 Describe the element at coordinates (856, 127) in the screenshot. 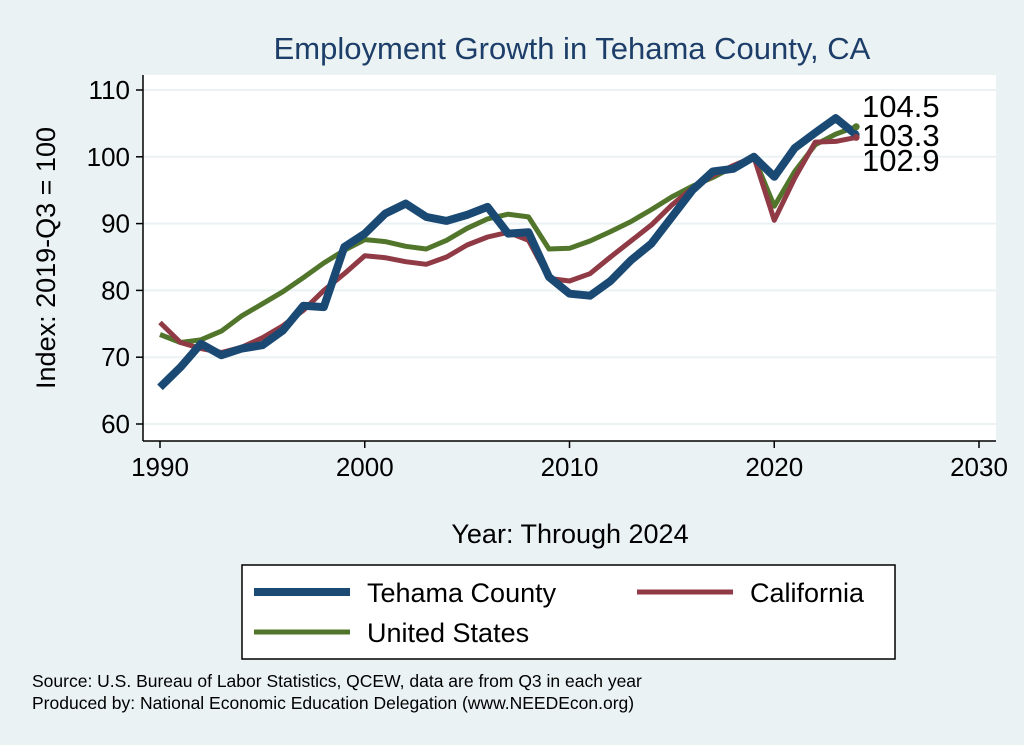

I see `end-marker-us` at that location.